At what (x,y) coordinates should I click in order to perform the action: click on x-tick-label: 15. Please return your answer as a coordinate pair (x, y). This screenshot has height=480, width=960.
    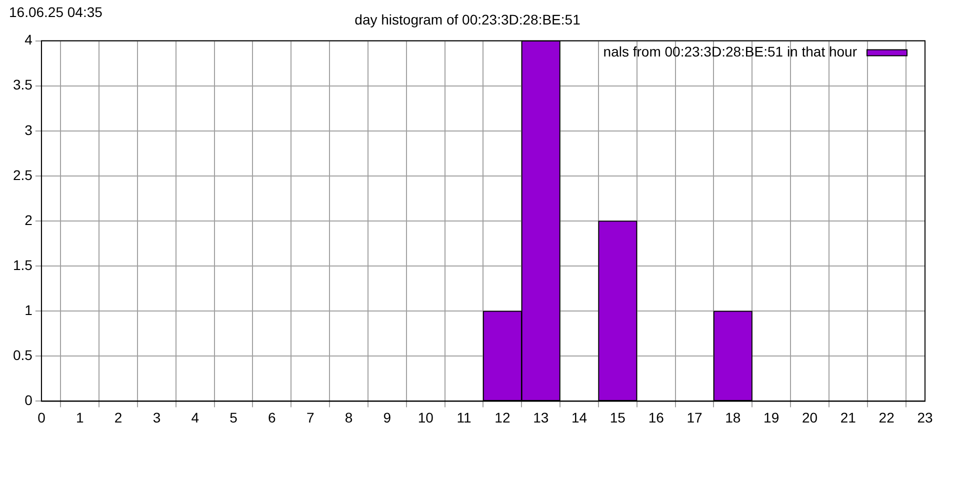
    Looking at the image, I should click on (618, 417).